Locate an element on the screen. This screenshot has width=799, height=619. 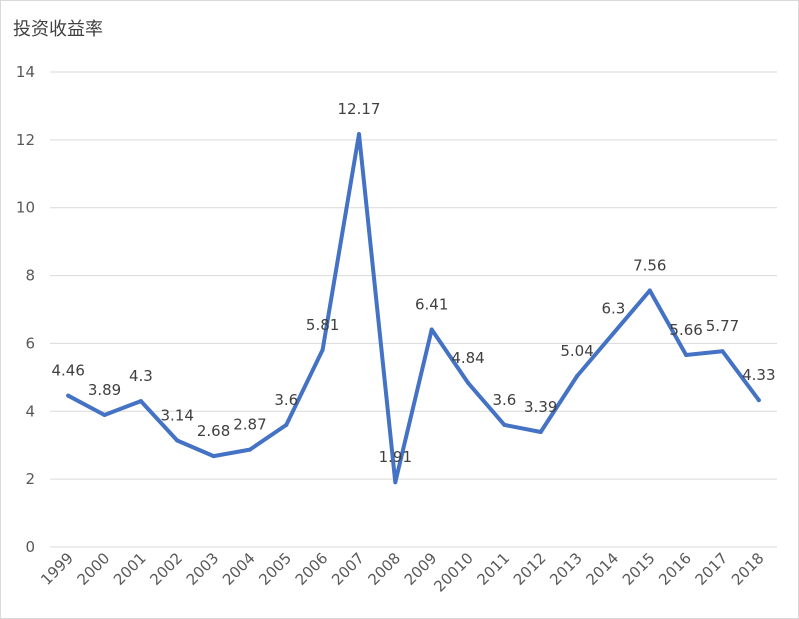
x-tick-label: 2012 is located at coordinates (530, 569).